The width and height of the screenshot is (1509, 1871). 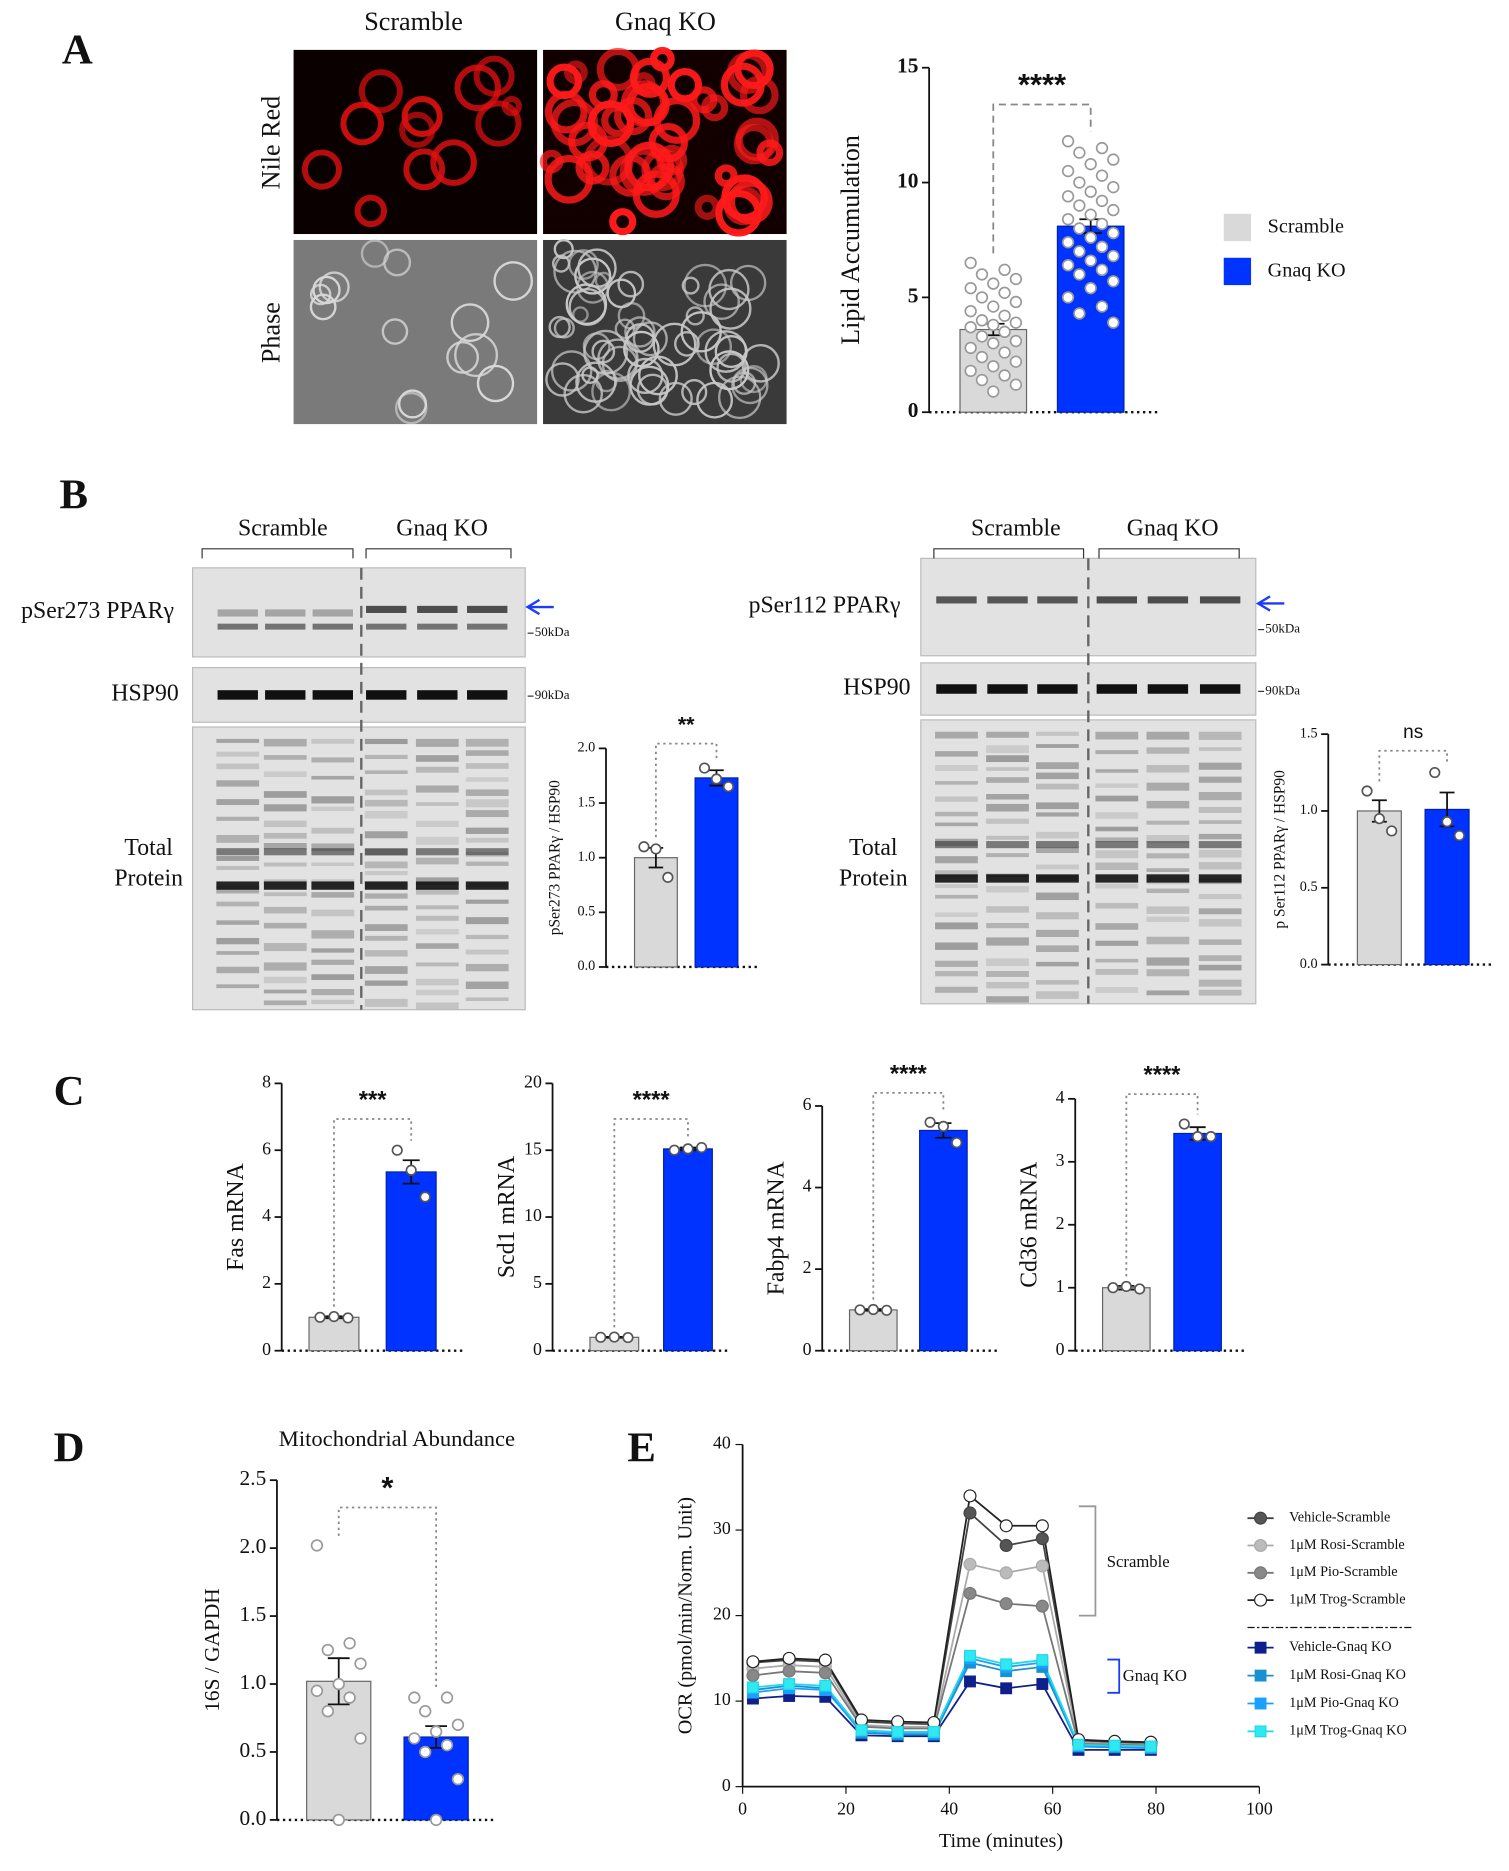 I want to click on size-marker: 50kDa, so click(x=1282, y=628).